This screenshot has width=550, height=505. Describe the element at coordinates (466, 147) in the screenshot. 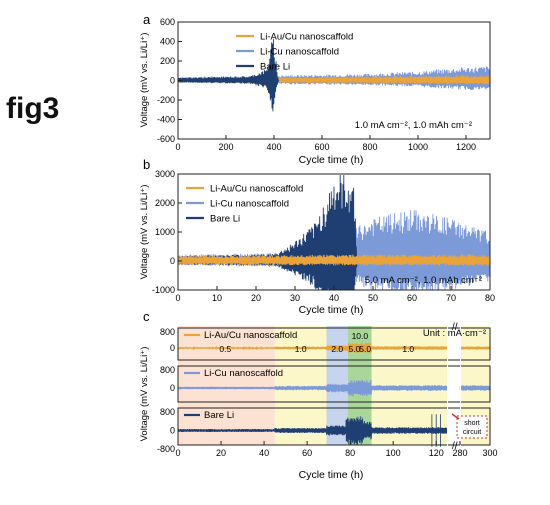

I see `x-tick-label: 1200` at that location.